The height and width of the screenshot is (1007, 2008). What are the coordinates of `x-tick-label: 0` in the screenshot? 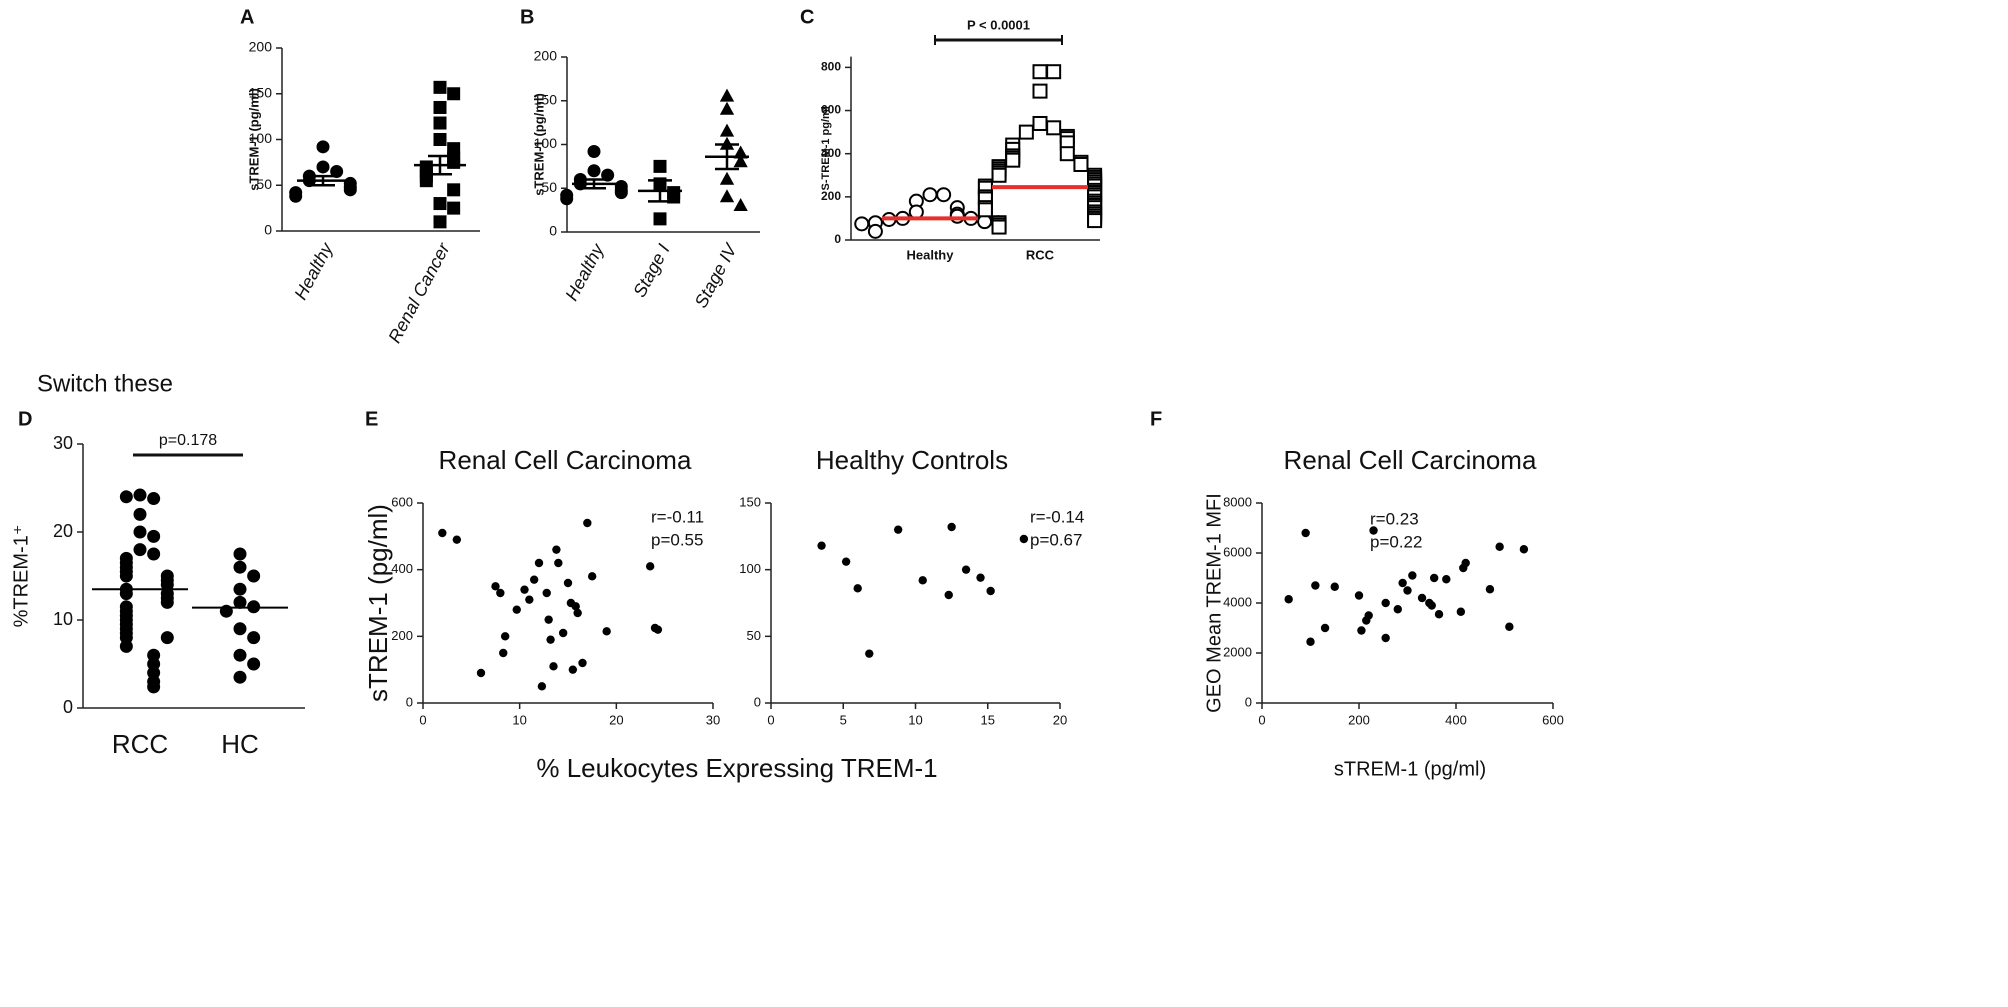 It's located at (1261, 719).